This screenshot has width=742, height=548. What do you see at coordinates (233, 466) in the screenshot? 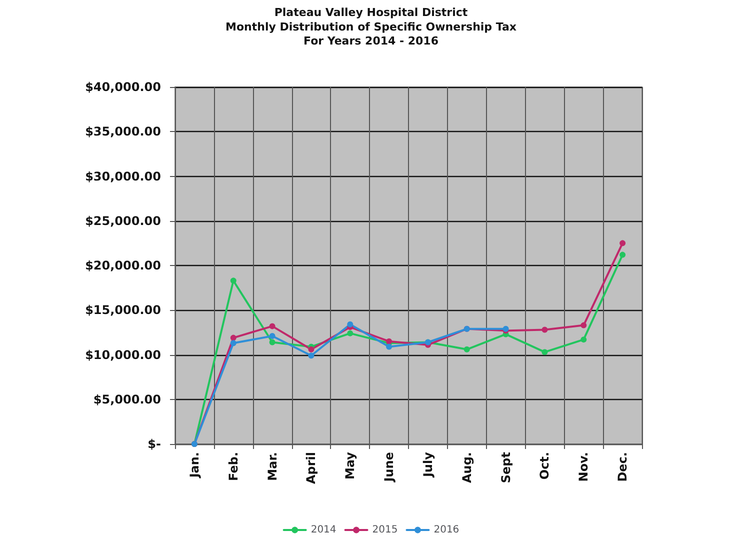
I see `x-tick-label: Feb.` at bounding box center [233, 466].